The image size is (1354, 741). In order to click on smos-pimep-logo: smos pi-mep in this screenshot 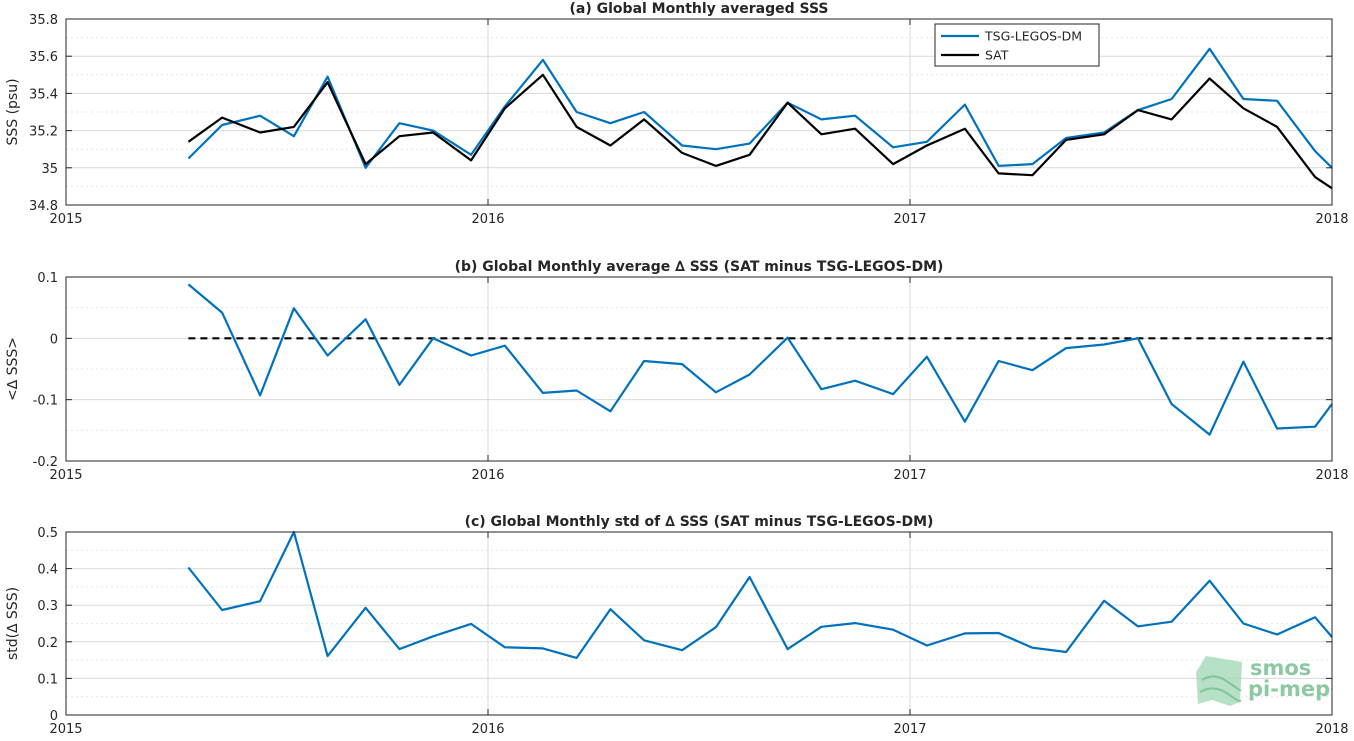, I will do `click(1263, 681)`.